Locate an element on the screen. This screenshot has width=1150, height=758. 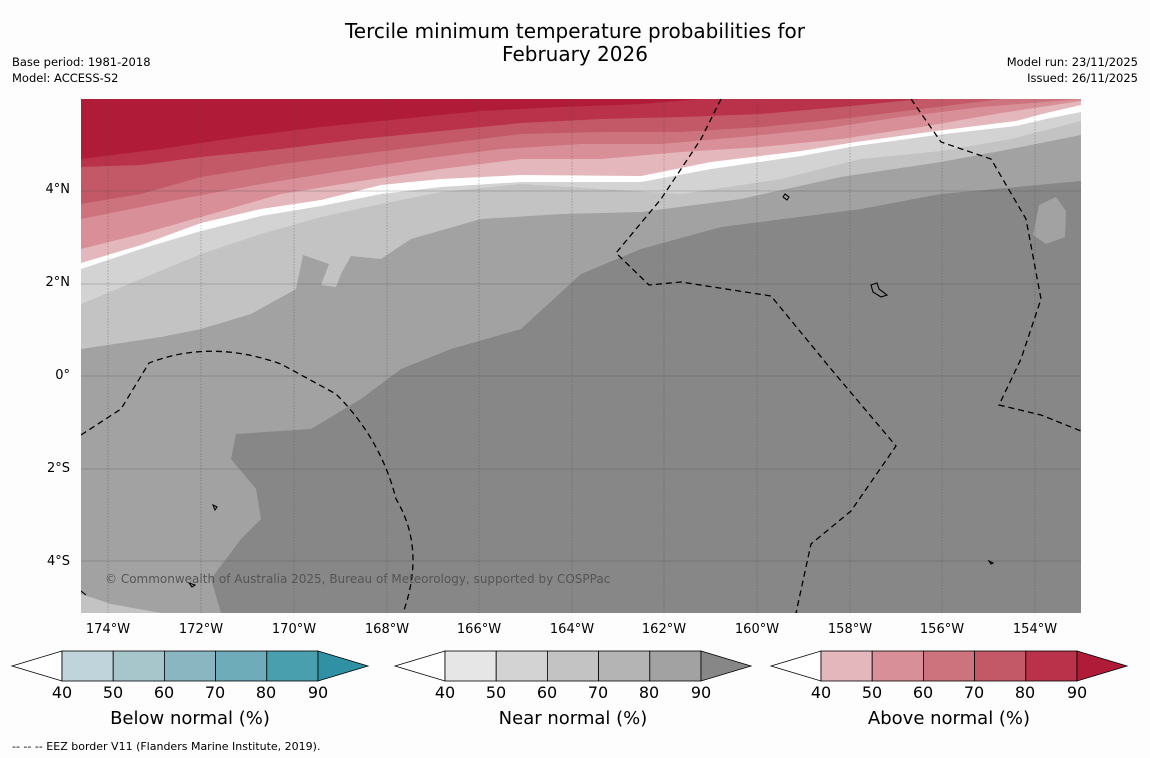
lat-label: 2°N is located at coordinates (58, 282).